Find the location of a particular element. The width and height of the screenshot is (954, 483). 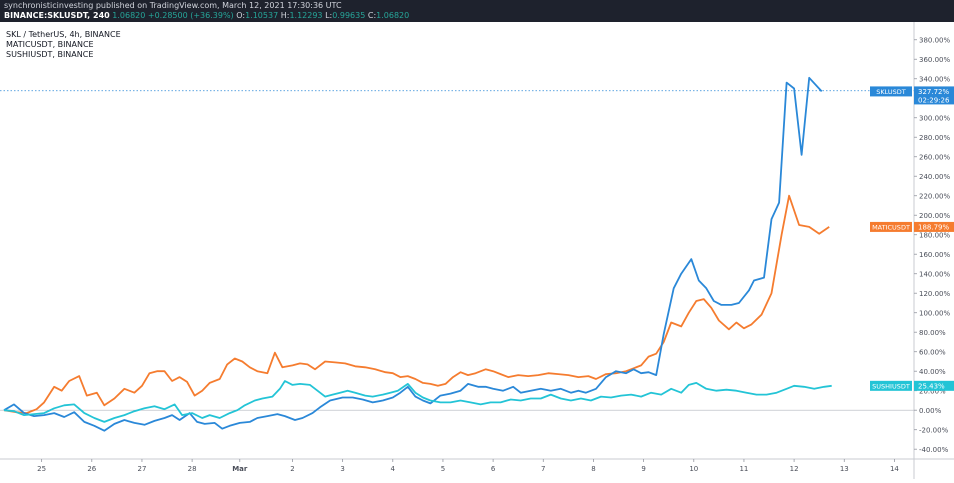

series-value-tag-skl is located at coordinates (934, 95).